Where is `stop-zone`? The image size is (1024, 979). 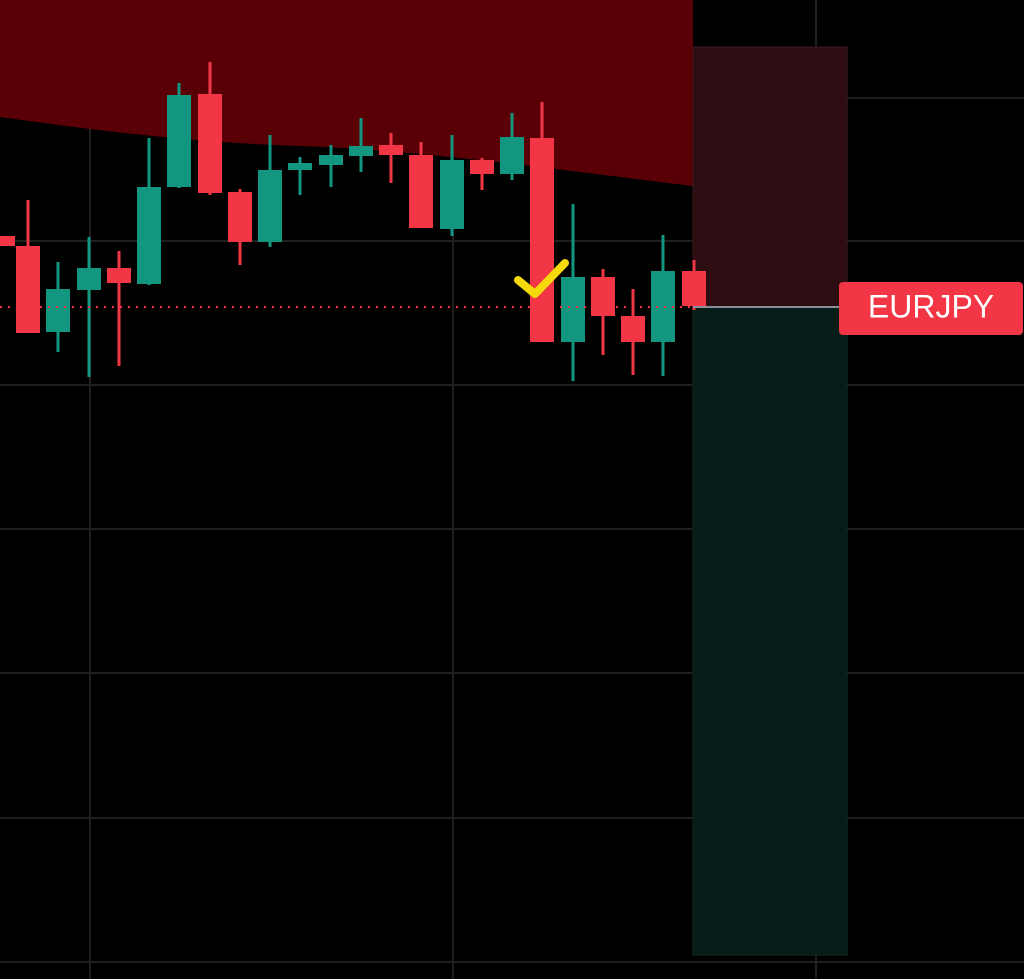
stop-zone is located at coordinates (770, 177).